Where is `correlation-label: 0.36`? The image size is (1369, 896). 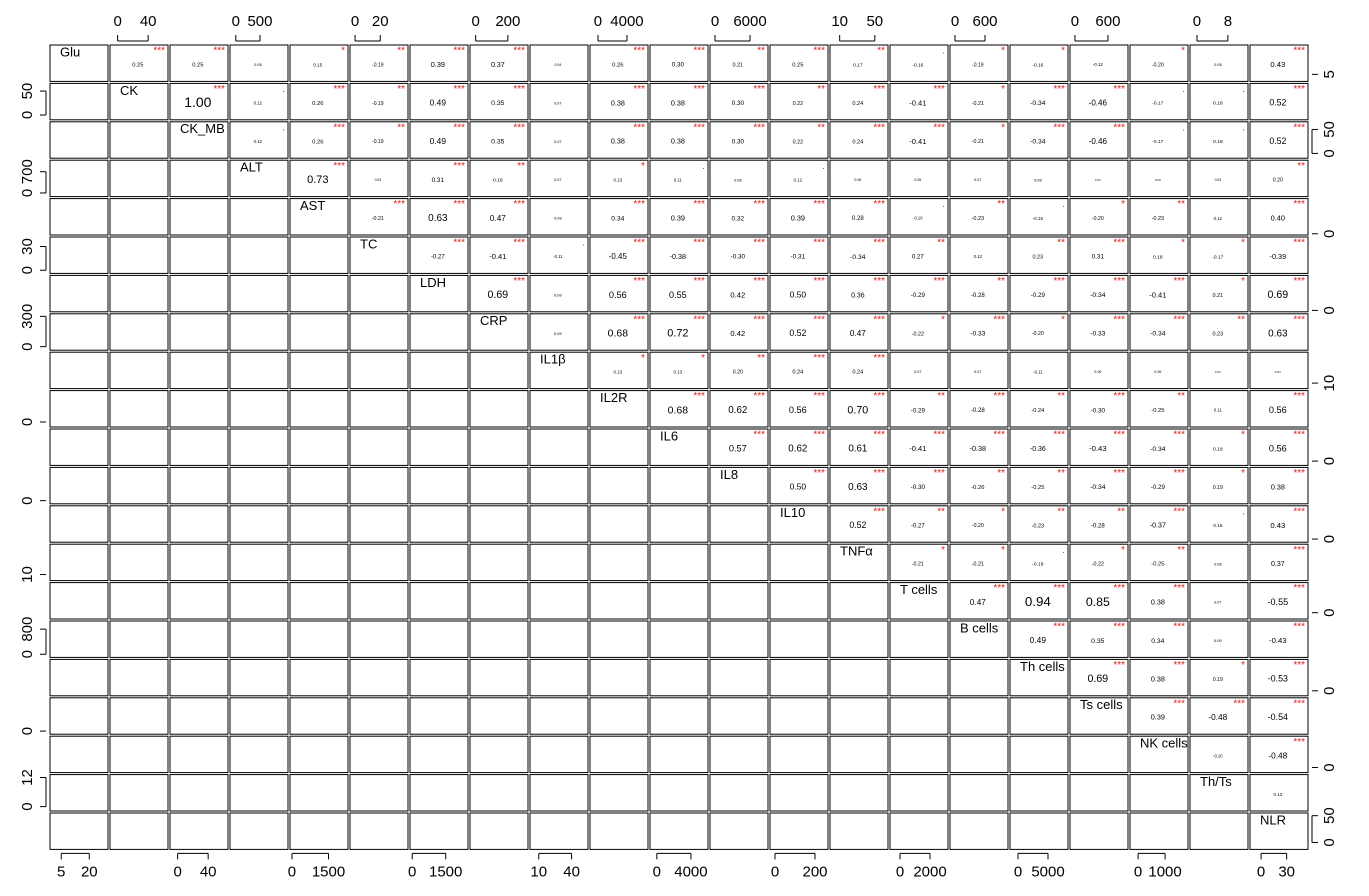
correlation-label: 0.36 is located at coordinates (858, 295).